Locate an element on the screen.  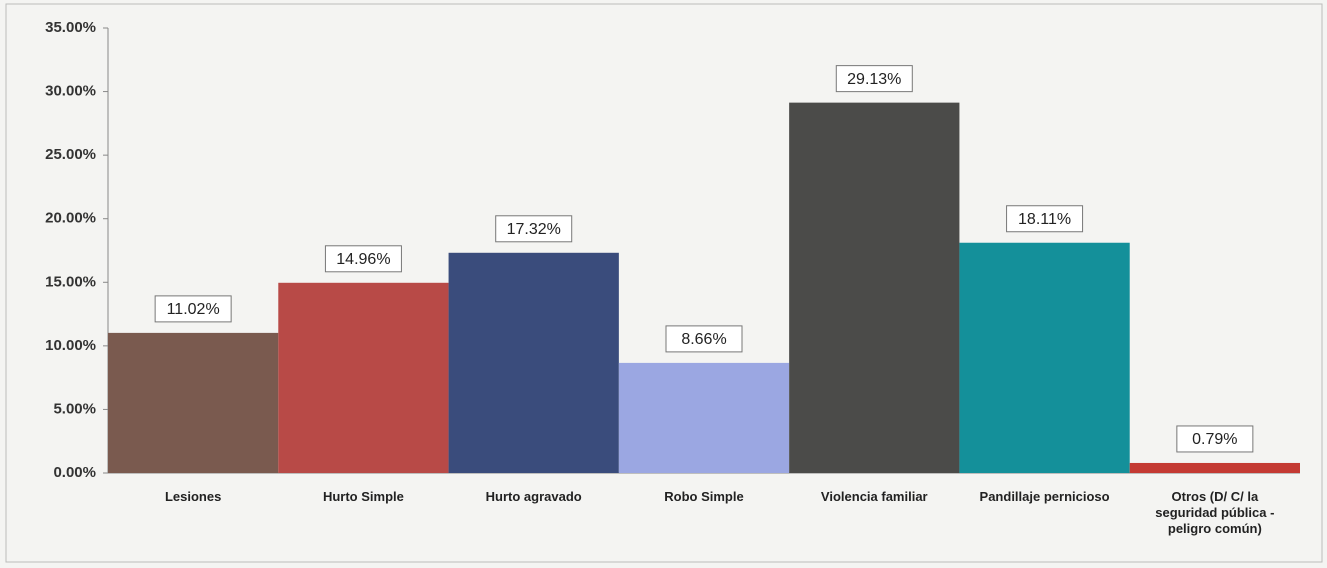
data-label: 18.11% is located at coordinates (1044, 219).